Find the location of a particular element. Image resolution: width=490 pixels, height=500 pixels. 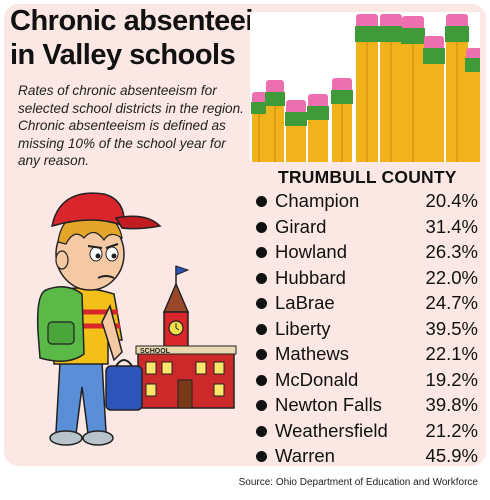

district-name: LaBrae is located at coordinates (305, 302).